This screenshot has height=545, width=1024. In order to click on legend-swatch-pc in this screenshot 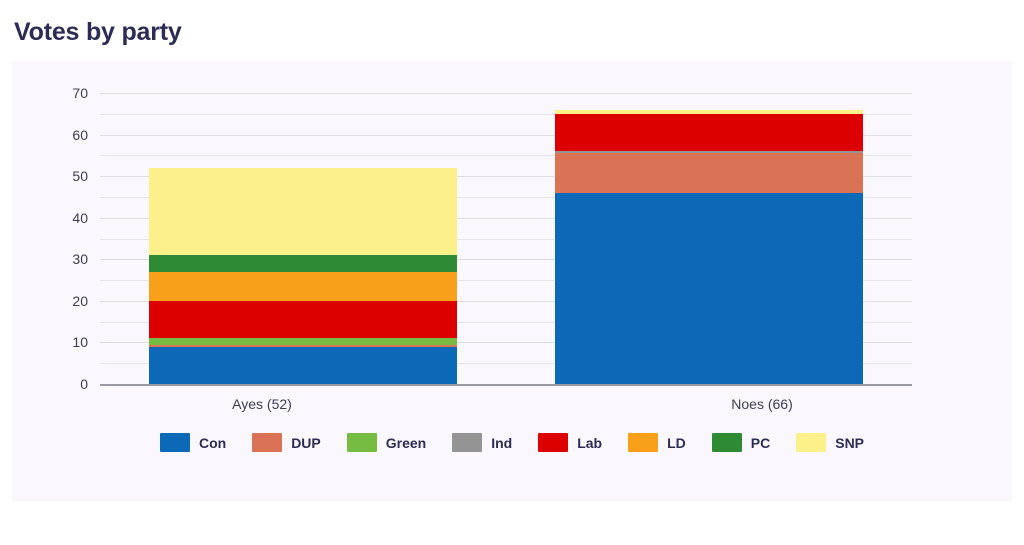, I will do `click(726, 442)`.